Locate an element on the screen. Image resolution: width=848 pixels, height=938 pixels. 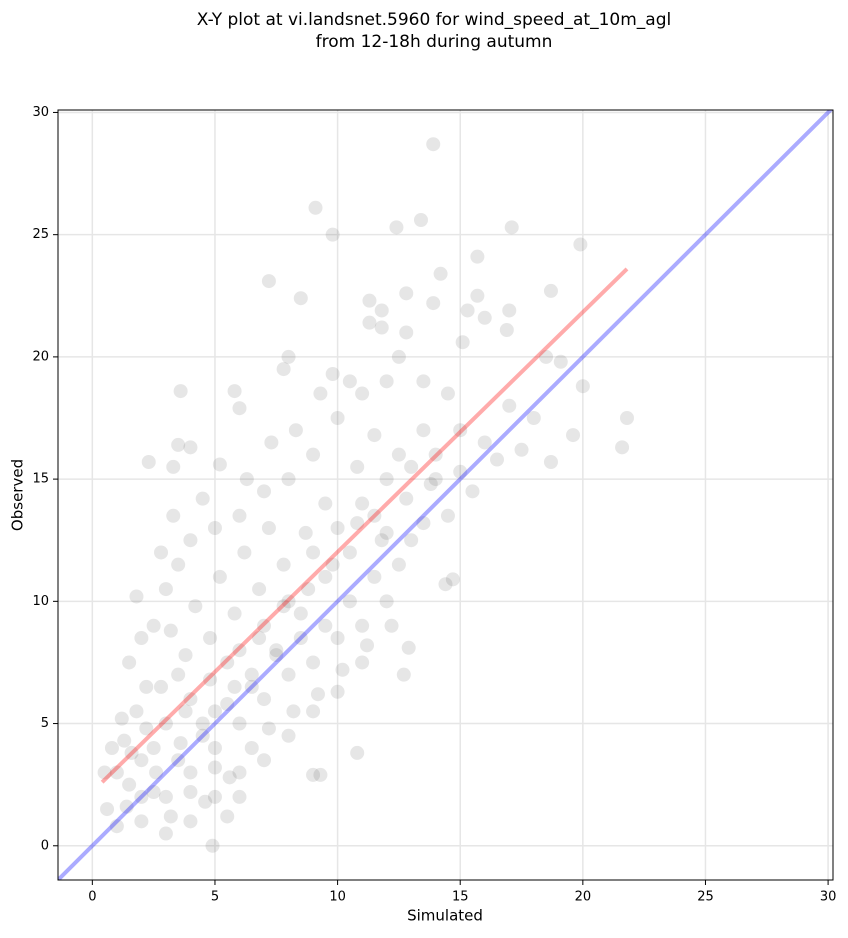
y-tick-label: 15 is located at coordinates (40, 479).